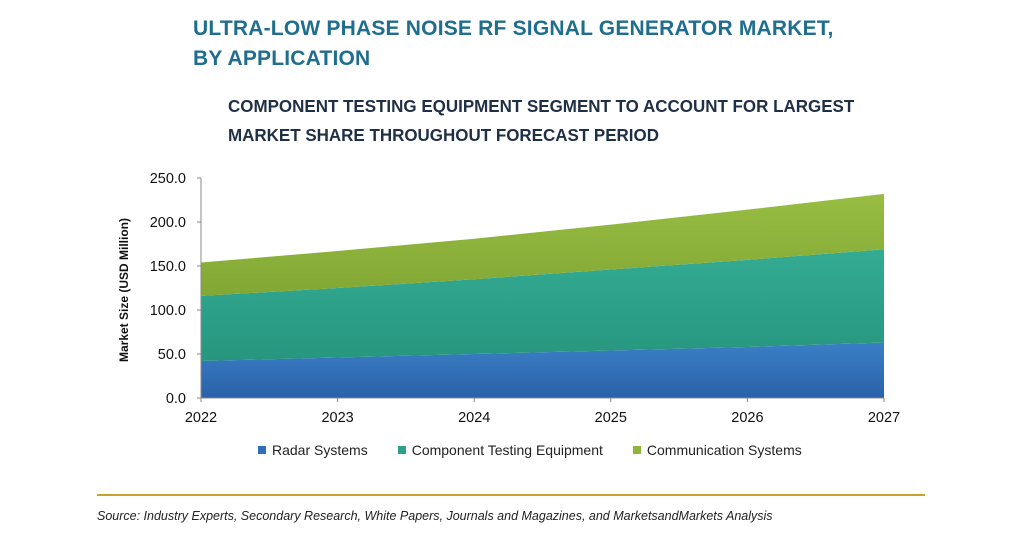 This screenshot has width=1024, height=536. I want to click on x-tick-label: 2024, so click(474, 418).